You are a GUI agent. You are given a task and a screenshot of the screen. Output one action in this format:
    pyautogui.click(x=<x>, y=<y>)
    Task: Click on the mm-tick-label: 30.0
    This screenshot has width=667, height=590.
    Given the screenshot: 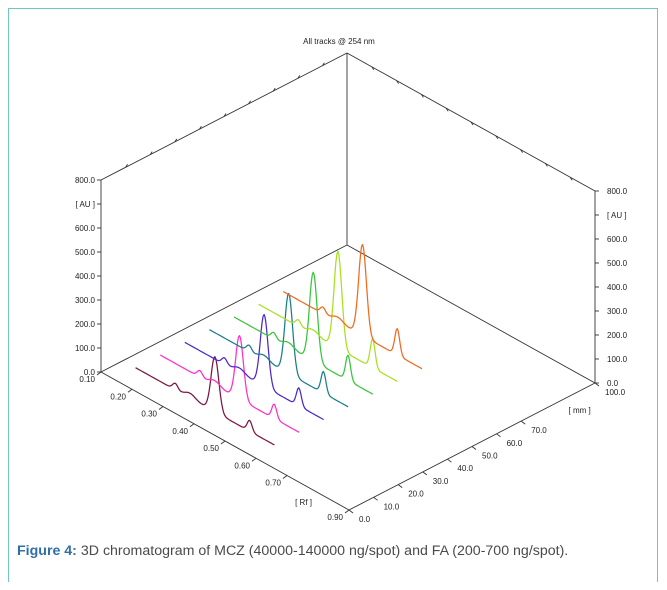 What is the action you would take?
    pyautogui.click(x=441, y=481)
    